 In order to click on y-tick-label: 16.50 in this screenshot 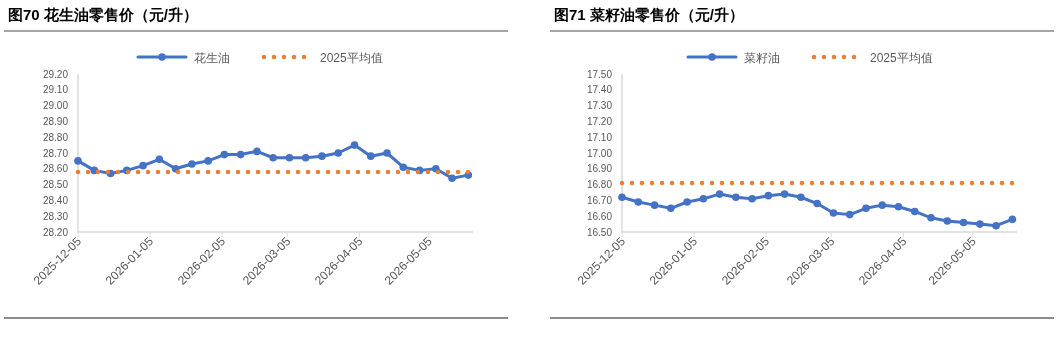, I will do `click(599, 232)`.